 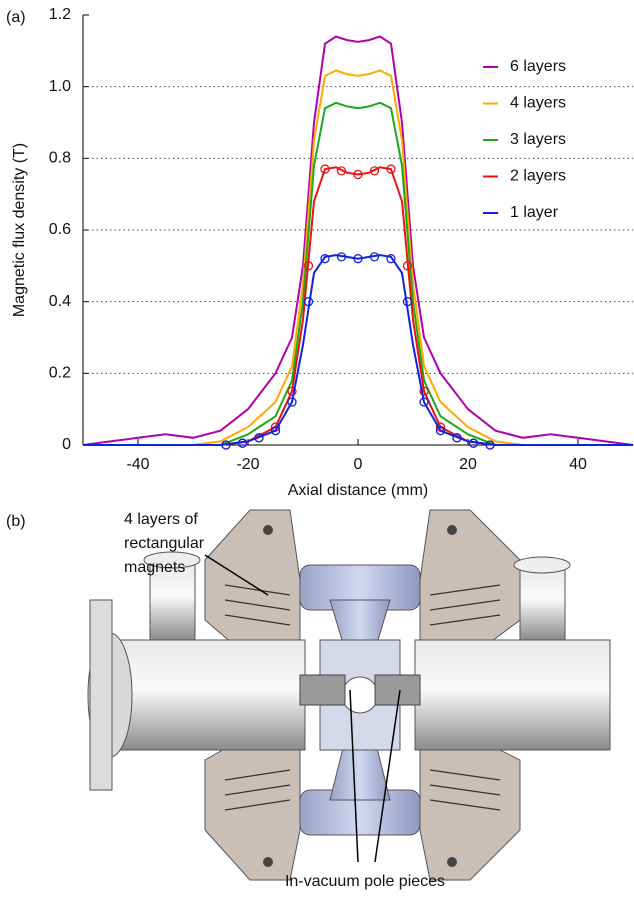 I want to click on annotation: 4 layers of, so click(x=161, y=519).